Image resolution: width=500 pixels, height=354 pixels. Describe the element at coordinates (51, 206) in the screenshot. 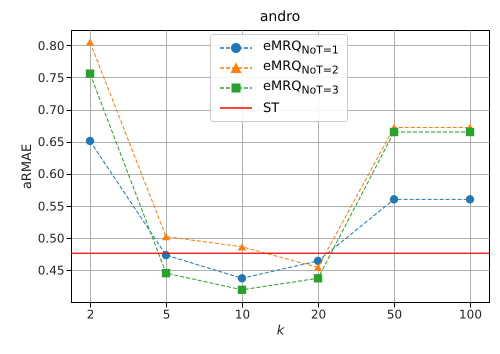

I see `y-tick-label: 0.55` at that location.